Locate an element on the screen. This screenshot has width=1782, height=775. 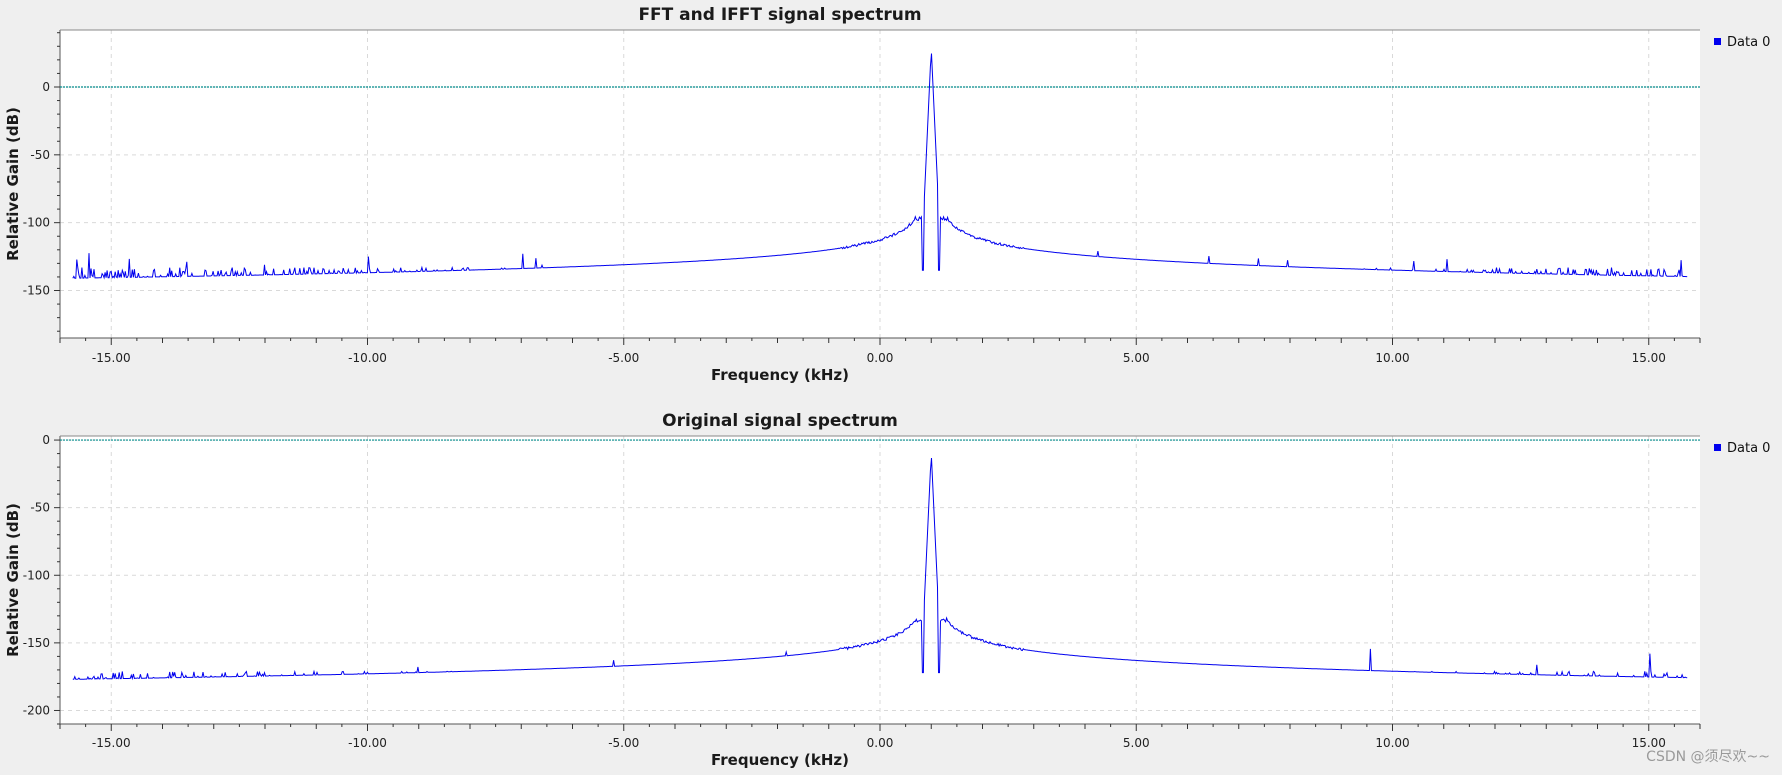
y-tick-label: -200 is located at coordinates (36, 710).